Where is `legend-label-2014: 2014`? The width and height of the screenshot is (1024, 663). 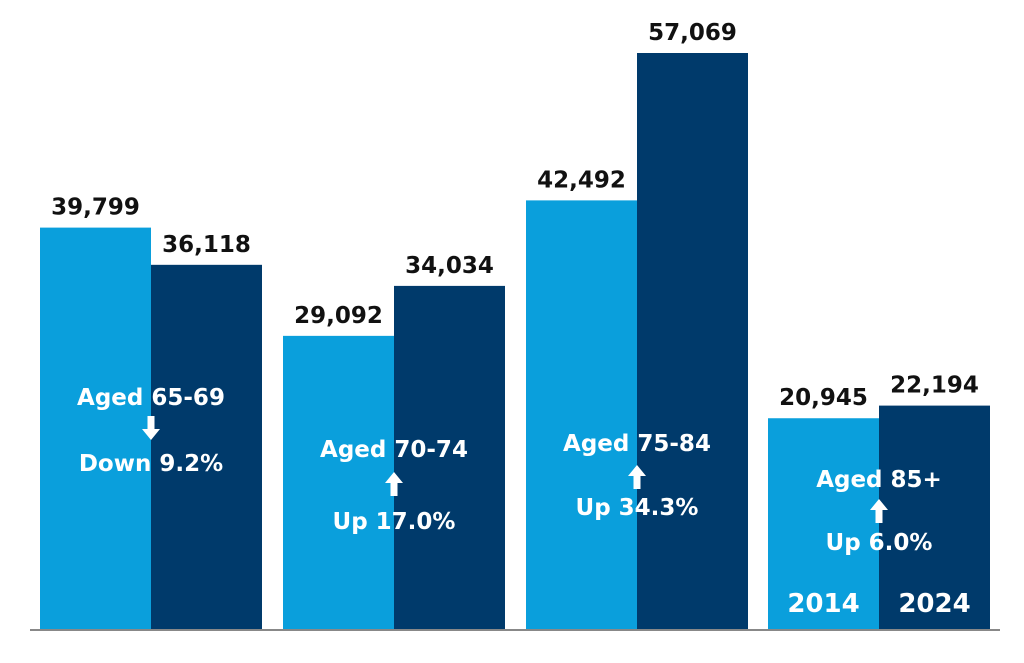 legend-label-2014: 2014 is located at coordinates (823, 604).